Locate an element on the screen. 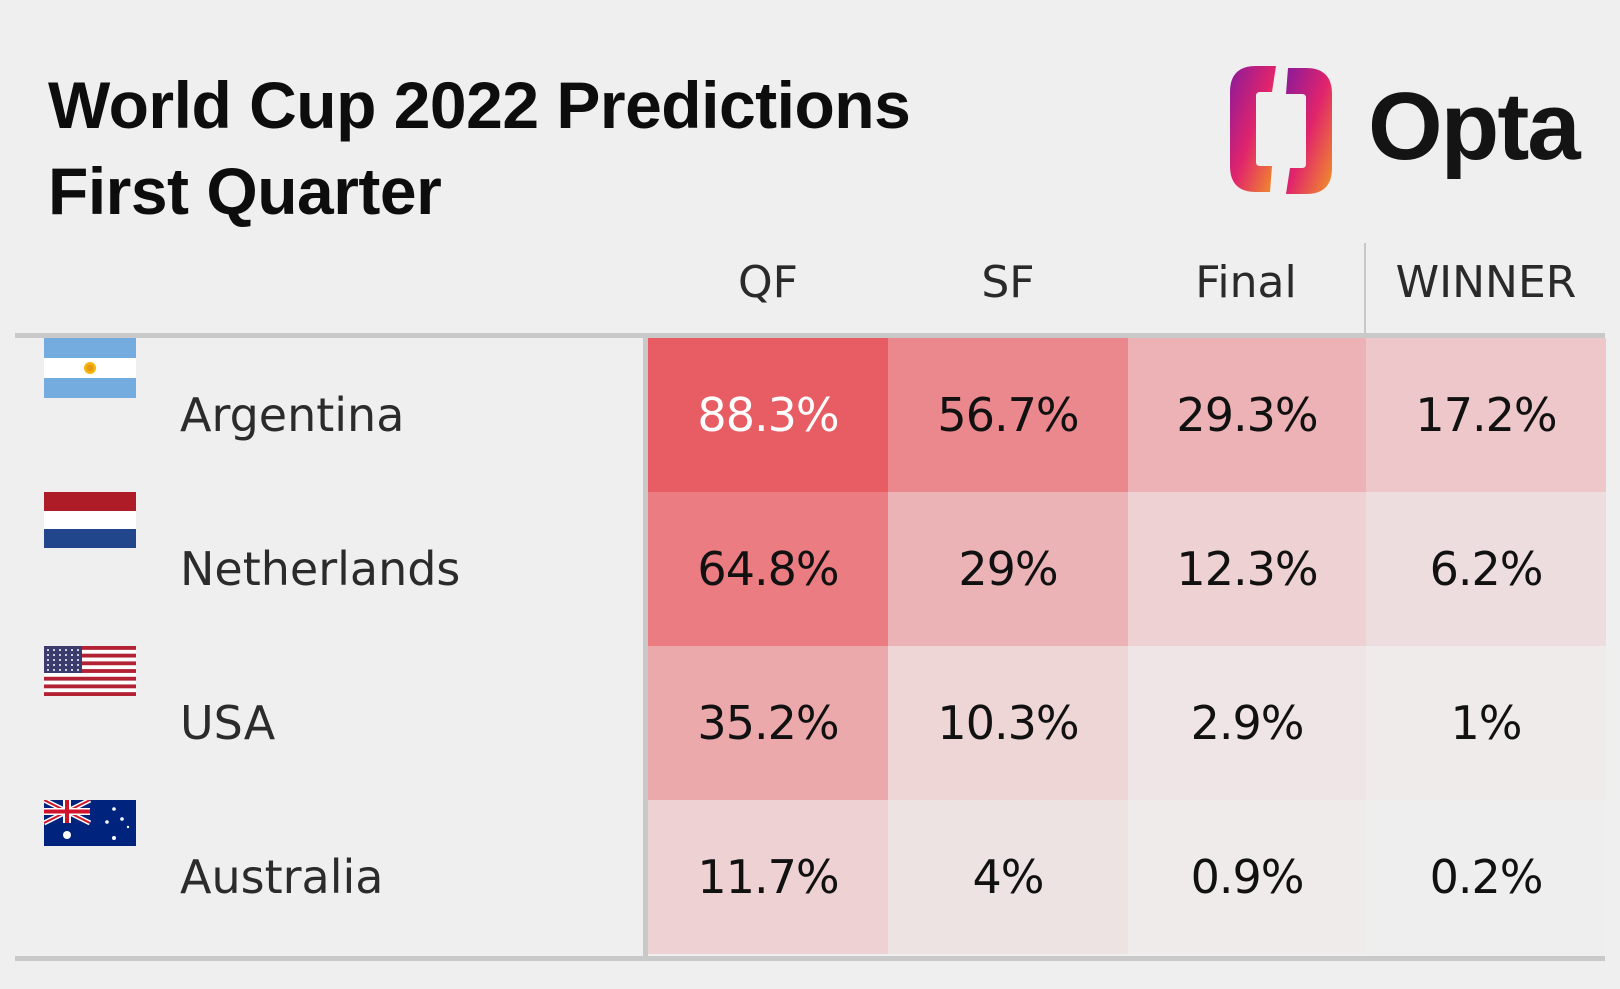 This screenshot has width=1620, height=989. heat-cell-qf: 11.7% is located at coordinates (768, 877).